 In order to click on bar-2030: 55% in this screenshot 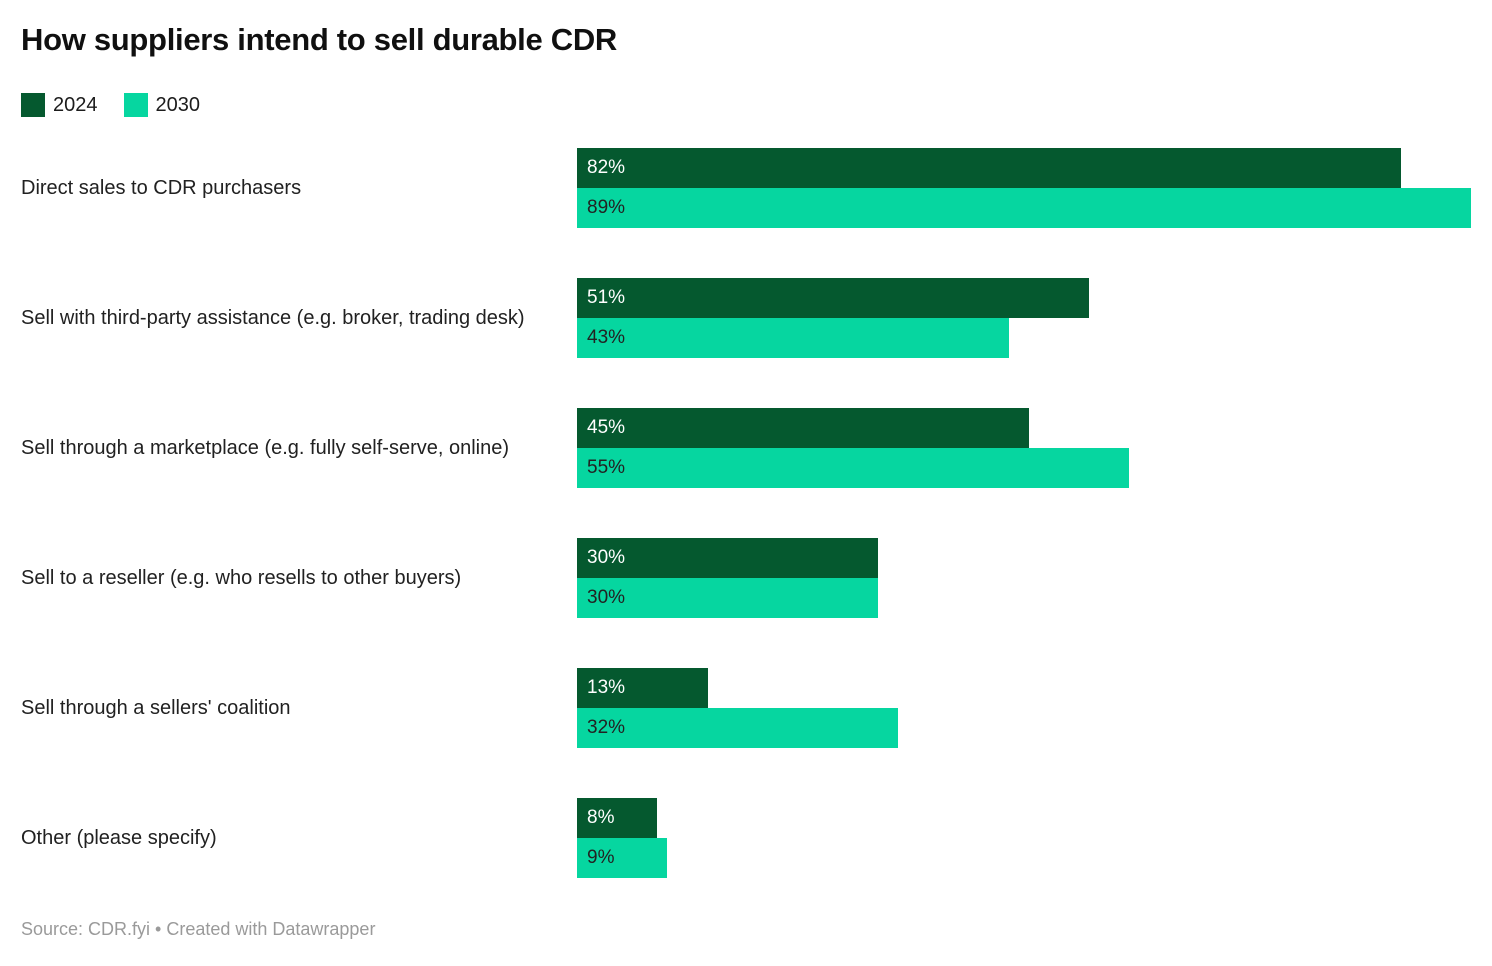, I will do `click(853, 468)`.